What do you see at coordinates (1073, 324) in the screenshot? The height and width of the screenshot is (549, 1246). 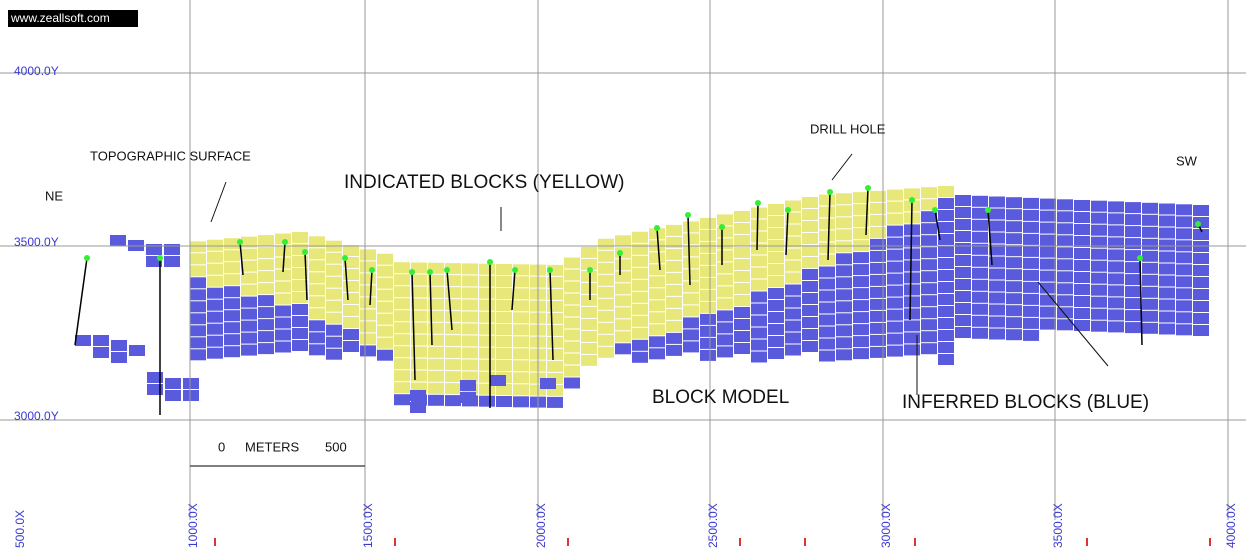 I see `leader` at bounding box center [1073, 324].